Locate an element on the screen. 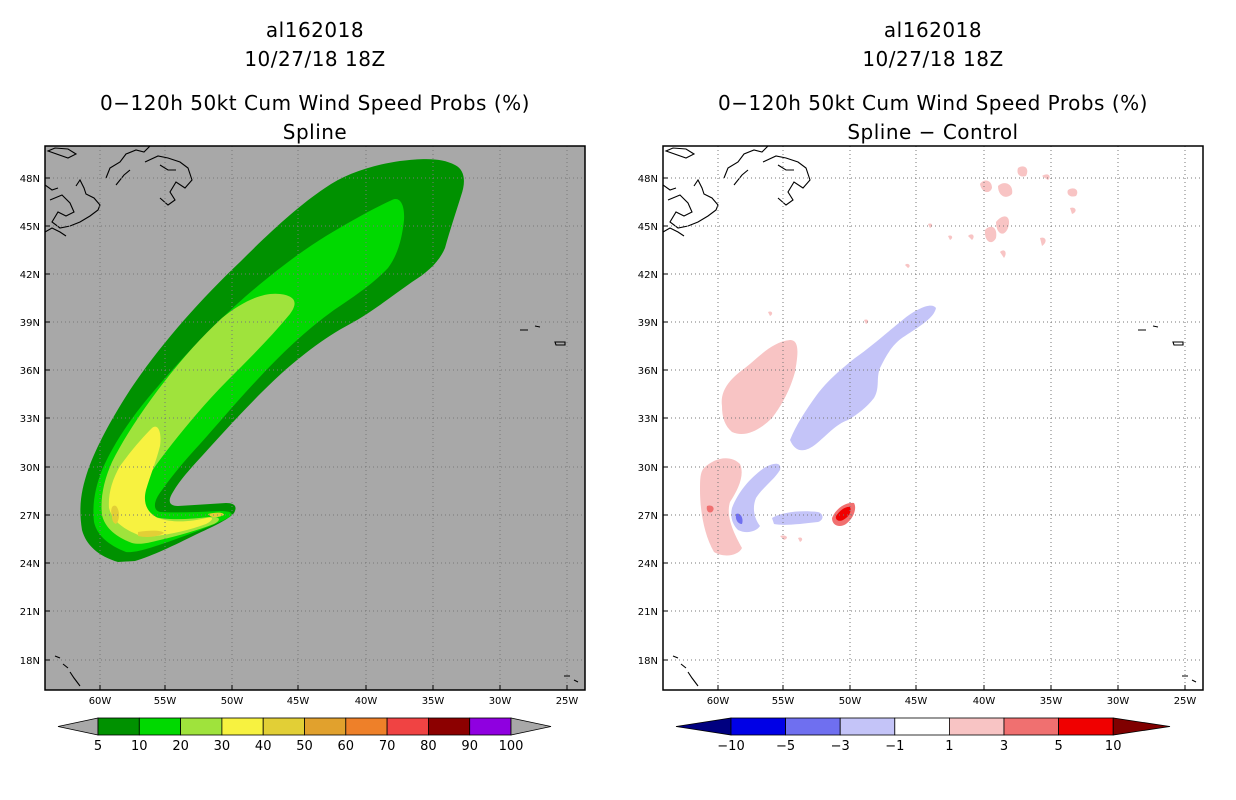 Image resolution: width=1236 pixels, height=800 pixels. right-product: 0−120h 50kt Cum Wind Speed Probs (%) is located at coordinates (933, 103).